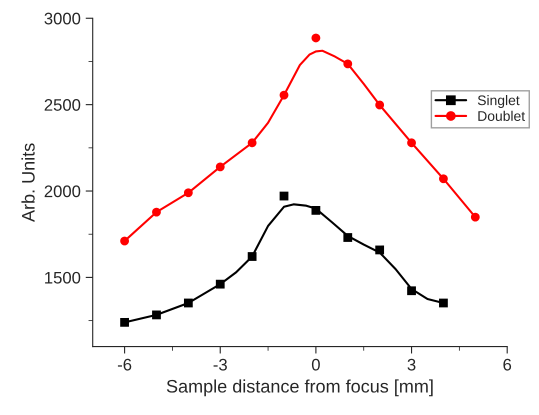  What do you see at coordinates (62, 105) in the screenshot?
I see `y-tick-label: 2500` at bounding box center [62, 105].